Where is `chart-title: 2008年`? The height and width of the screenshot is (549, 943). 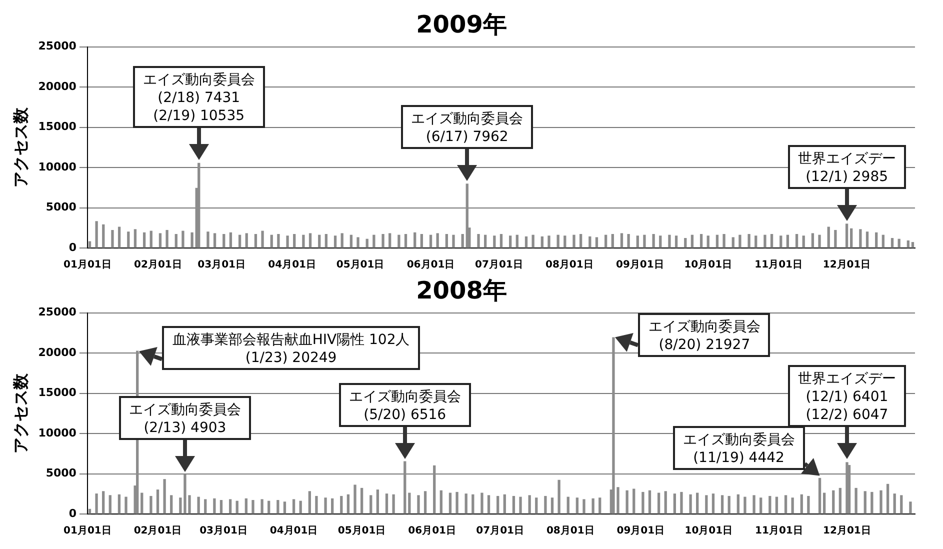
chart-title: 2008年 is located at coordinates (461, 290).